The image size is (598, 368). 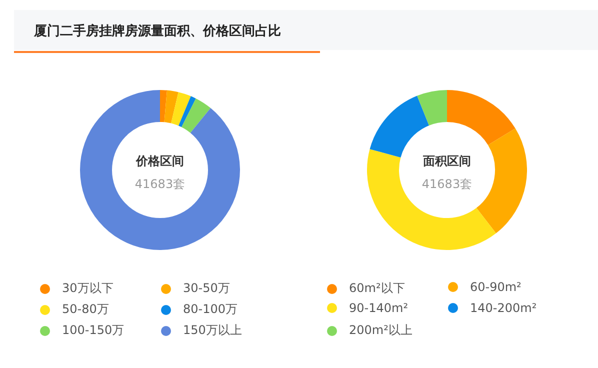 What do you see at coordinates (212, 330) in the screenshot?
I see `legend-label: 150万以上` at bounding box center [212, 330].